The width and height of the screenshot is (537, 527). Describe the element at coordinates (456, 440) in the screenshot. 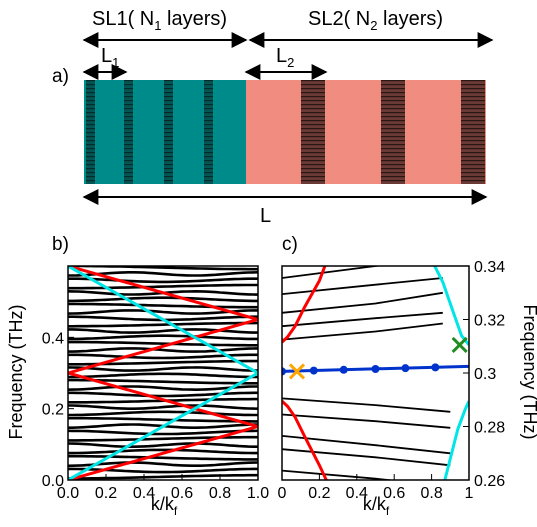

I see `cyan-dispersion-curve` at that location.